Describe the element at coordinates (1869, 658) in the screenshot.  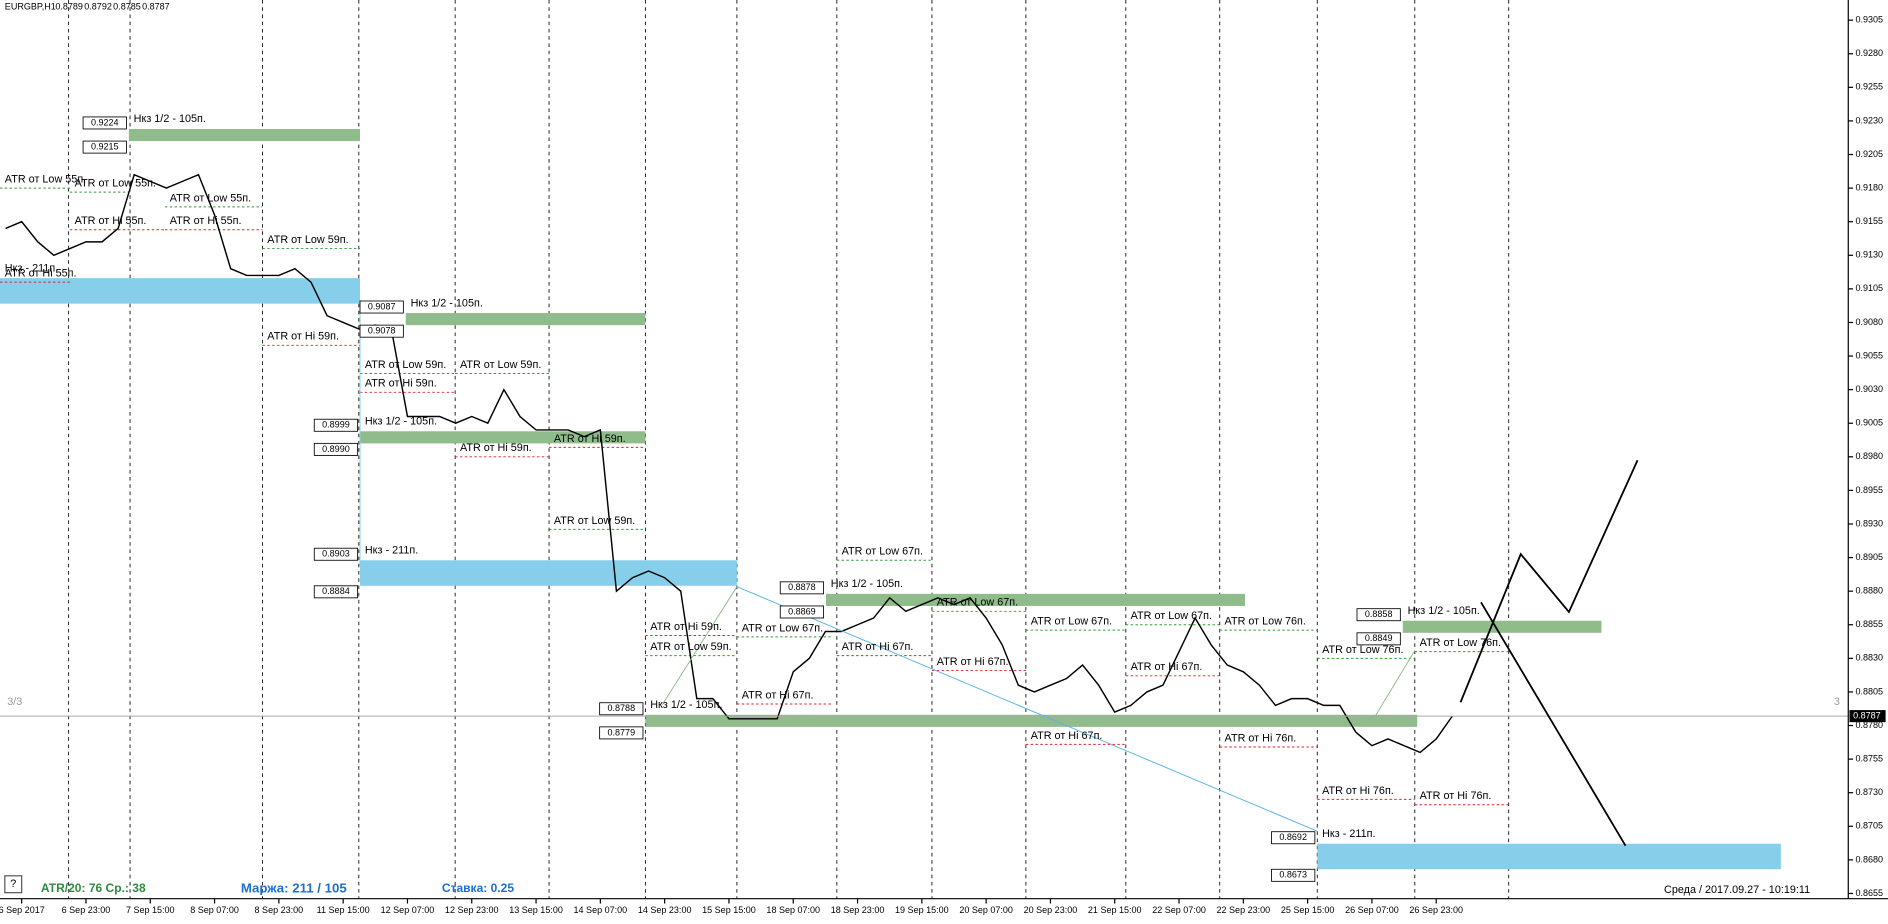
I see `y-tick-label: 0.8830` at that location.